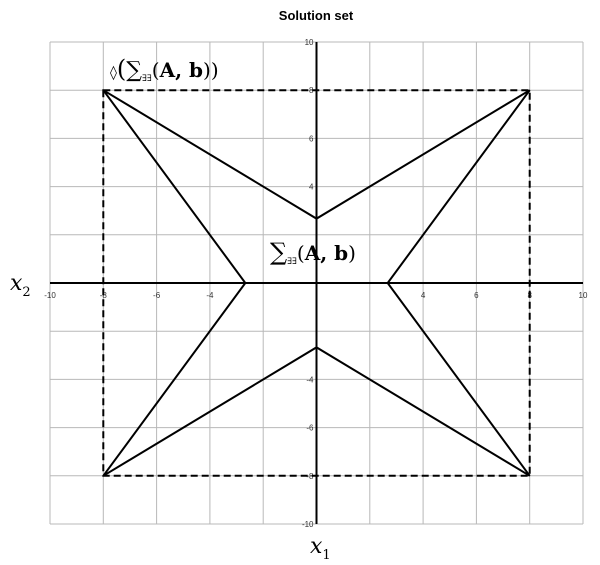  What do you see at coordinates (583, 295) in the screenshot?
I see `x-tick-label: 10` at bounding box center [583, 295].